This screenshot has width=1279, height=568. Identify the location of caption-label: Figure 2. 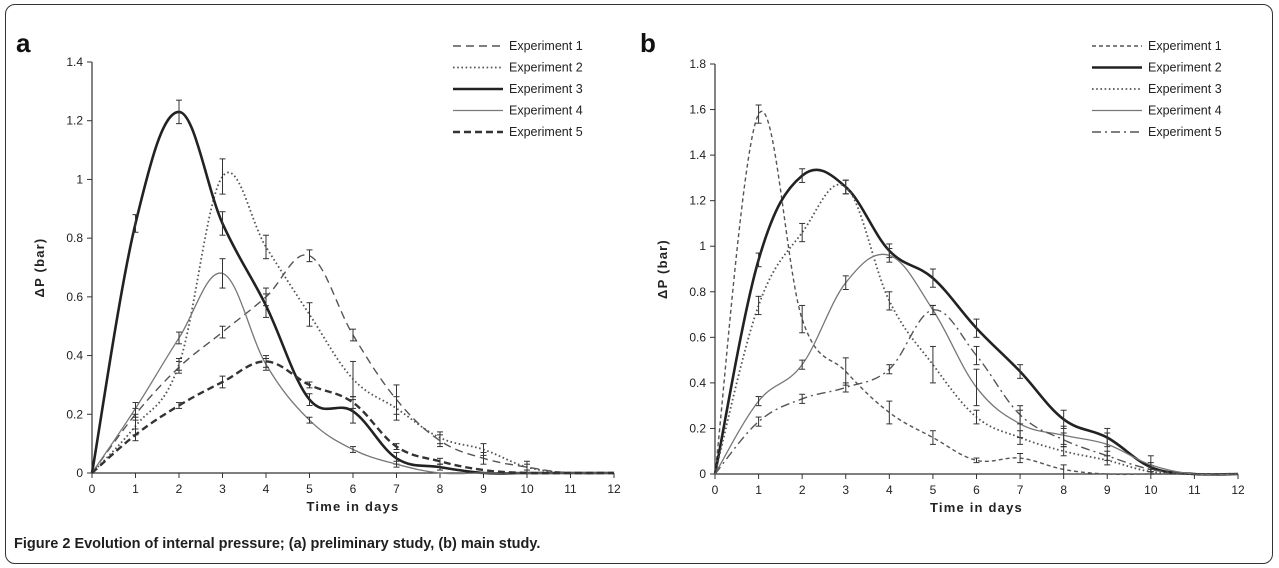
(42, 544).